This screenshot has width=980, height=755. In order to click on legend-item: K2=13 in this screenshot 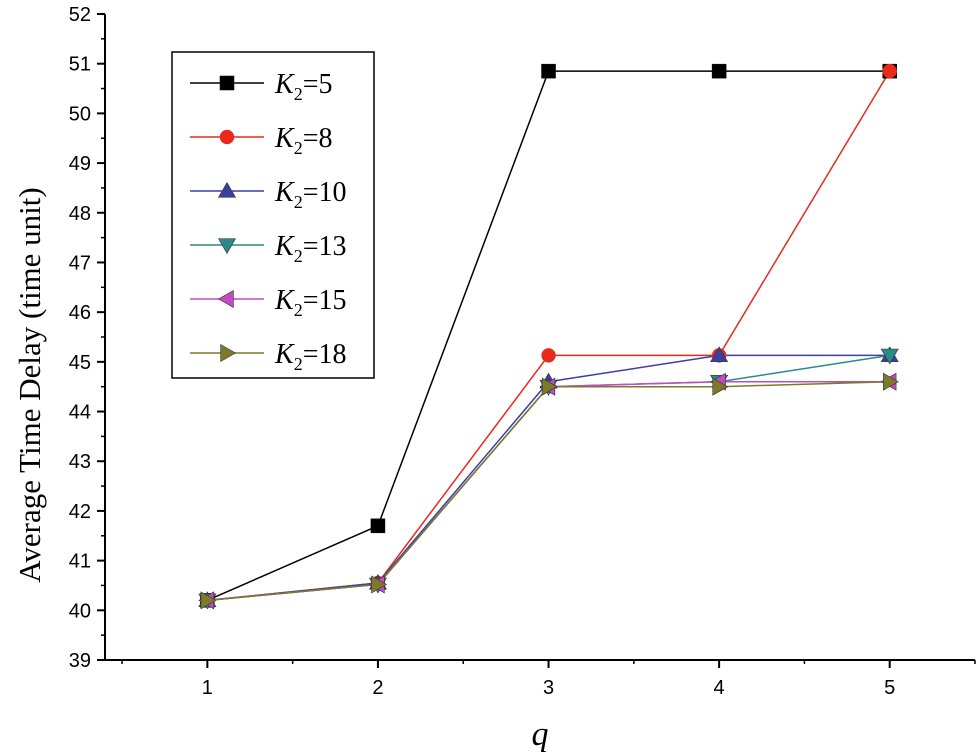, I will do `click(268, 248)`.